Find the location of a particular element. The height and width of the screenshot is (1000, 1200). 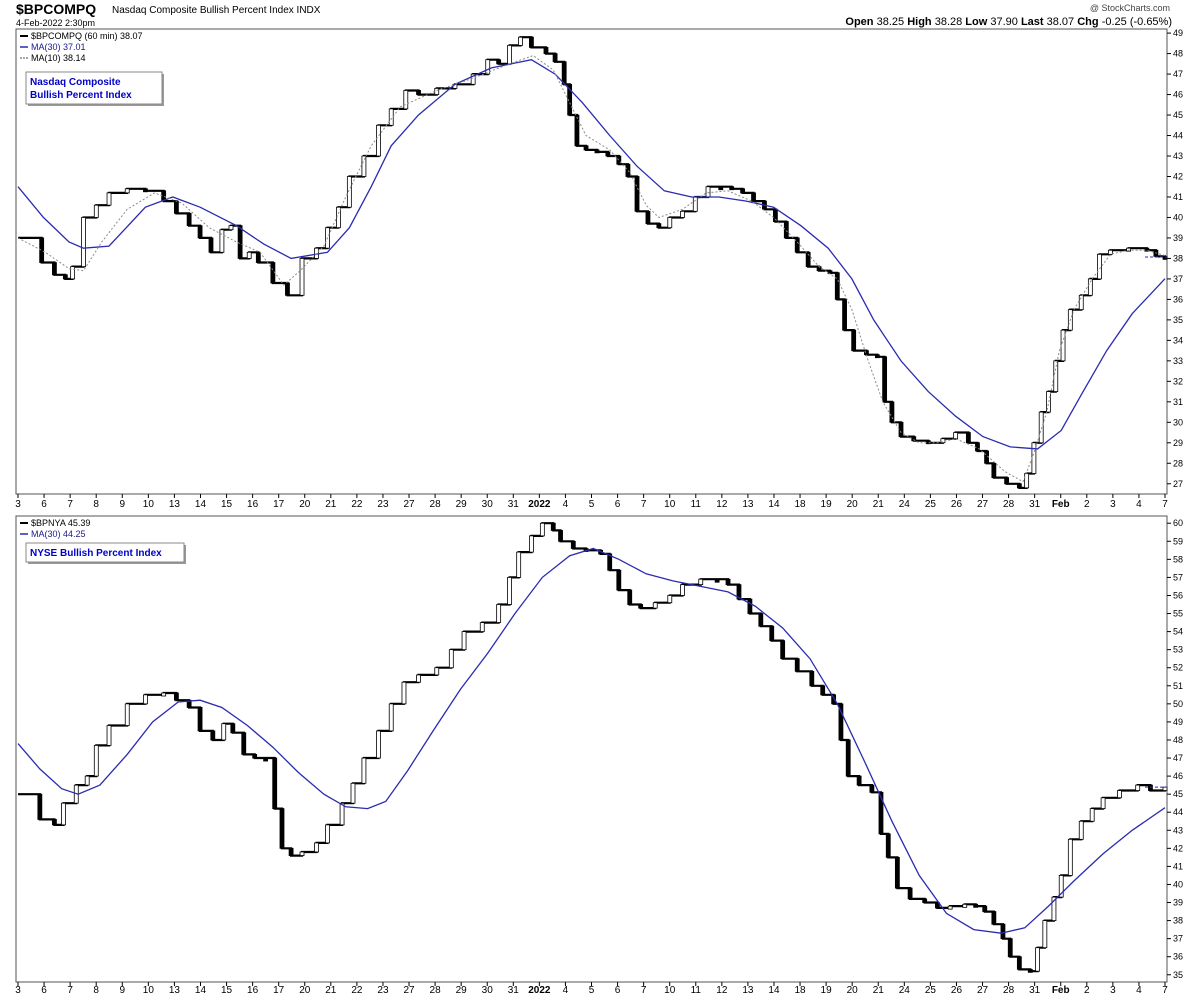

x-tick-label: 4 is located at coordinates (566, 504).